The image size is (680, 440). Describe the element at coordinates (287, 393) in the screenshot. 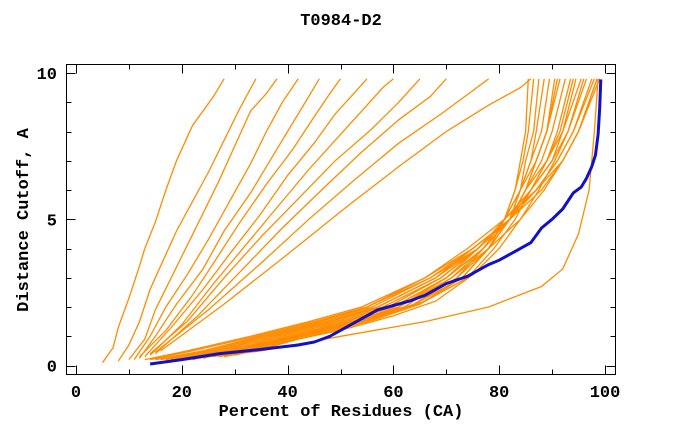

I see `x-tick-label: 40` at that location.